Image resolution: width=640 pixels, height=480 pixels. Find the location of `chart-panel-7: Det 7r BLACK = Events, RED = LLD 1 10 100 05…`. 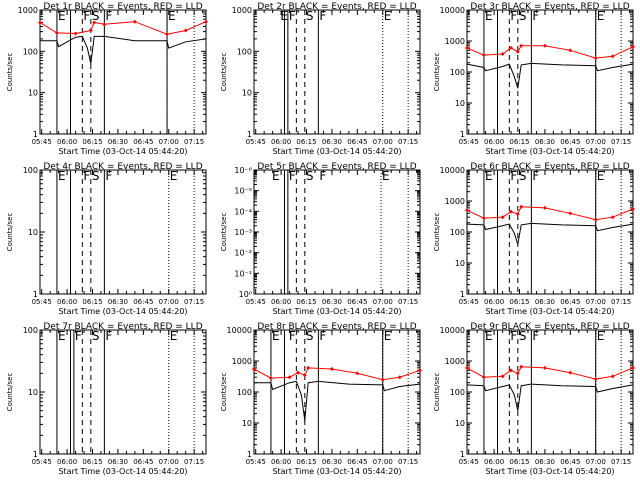

chart-panel-7: Det 7r BLACK = Events, RED = LLD 1 10 100 05… is located at coordinates (106, 399).